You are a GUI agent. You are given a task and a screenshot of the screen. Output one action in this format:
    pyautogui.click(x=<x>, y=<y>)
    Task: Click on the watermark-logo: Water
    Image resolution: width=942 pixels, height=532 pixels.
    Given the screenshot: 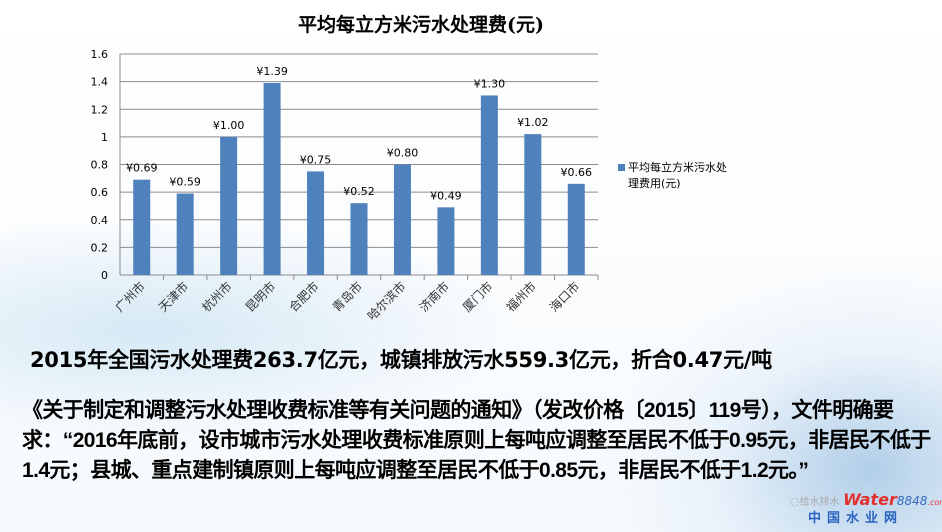 What is the action you would take?
    pyautogui.click(x=870, y=499)
    